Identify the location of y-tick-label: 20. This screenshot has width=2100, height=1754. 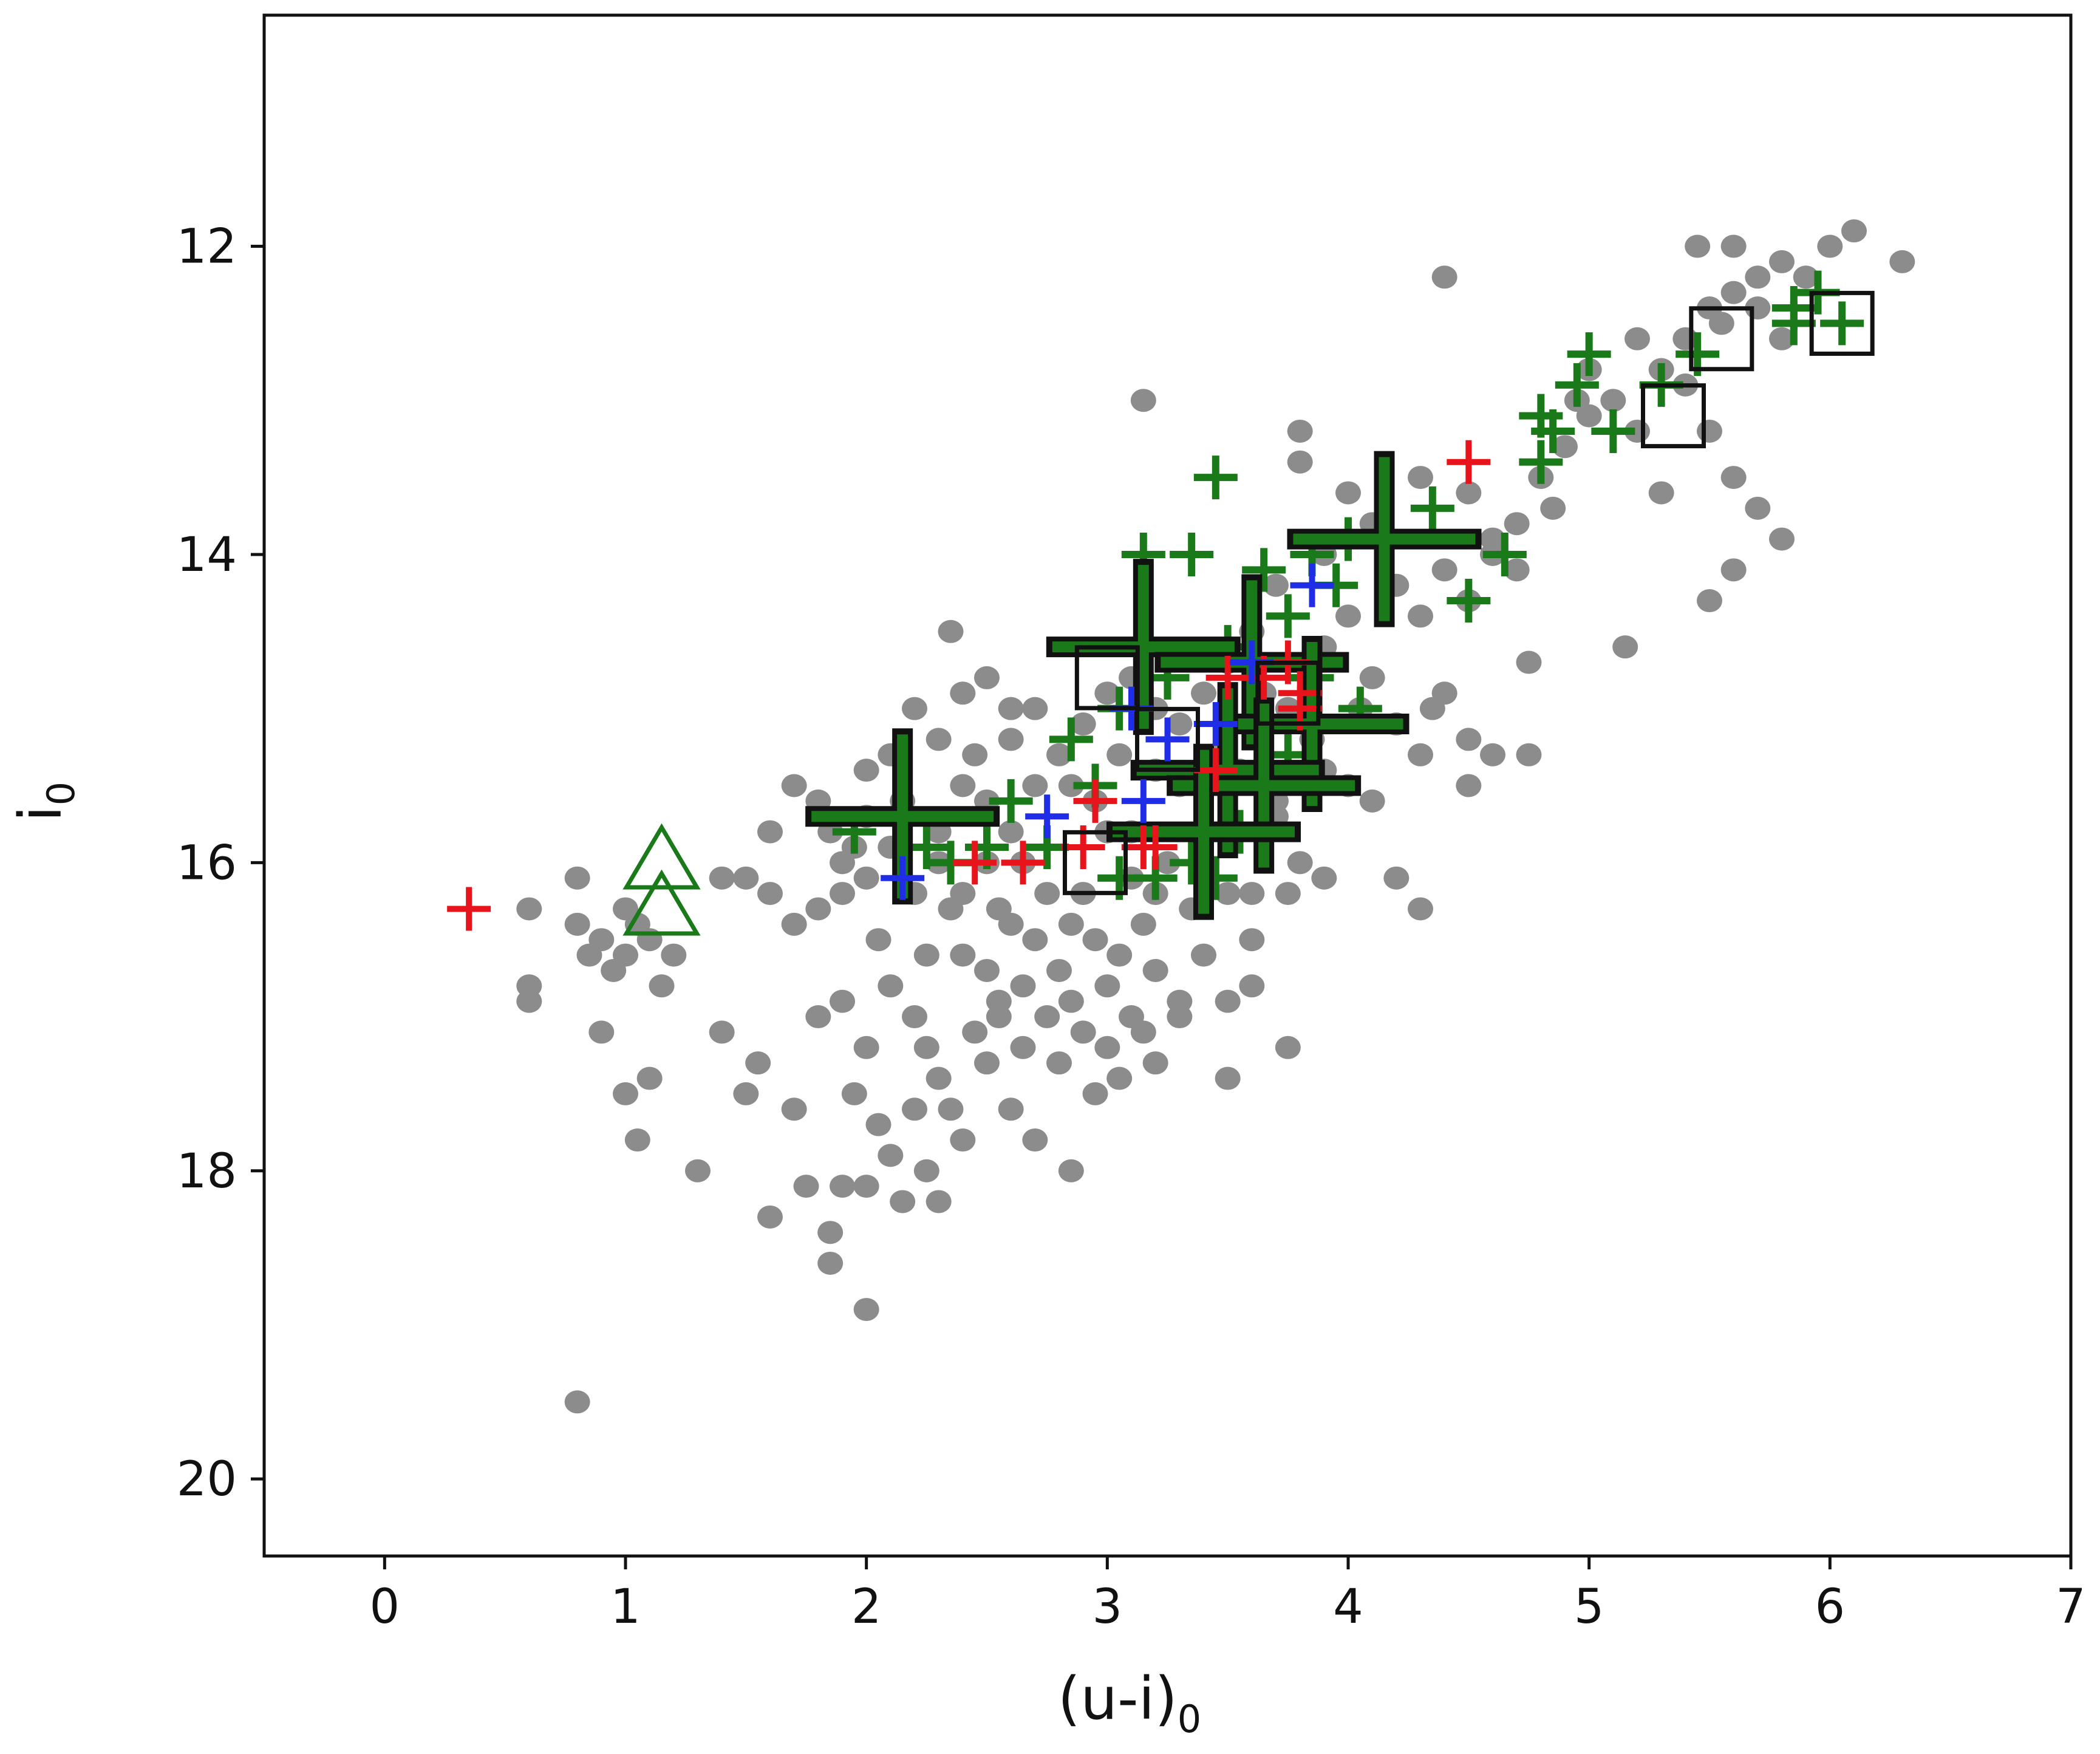
(207, 1480).